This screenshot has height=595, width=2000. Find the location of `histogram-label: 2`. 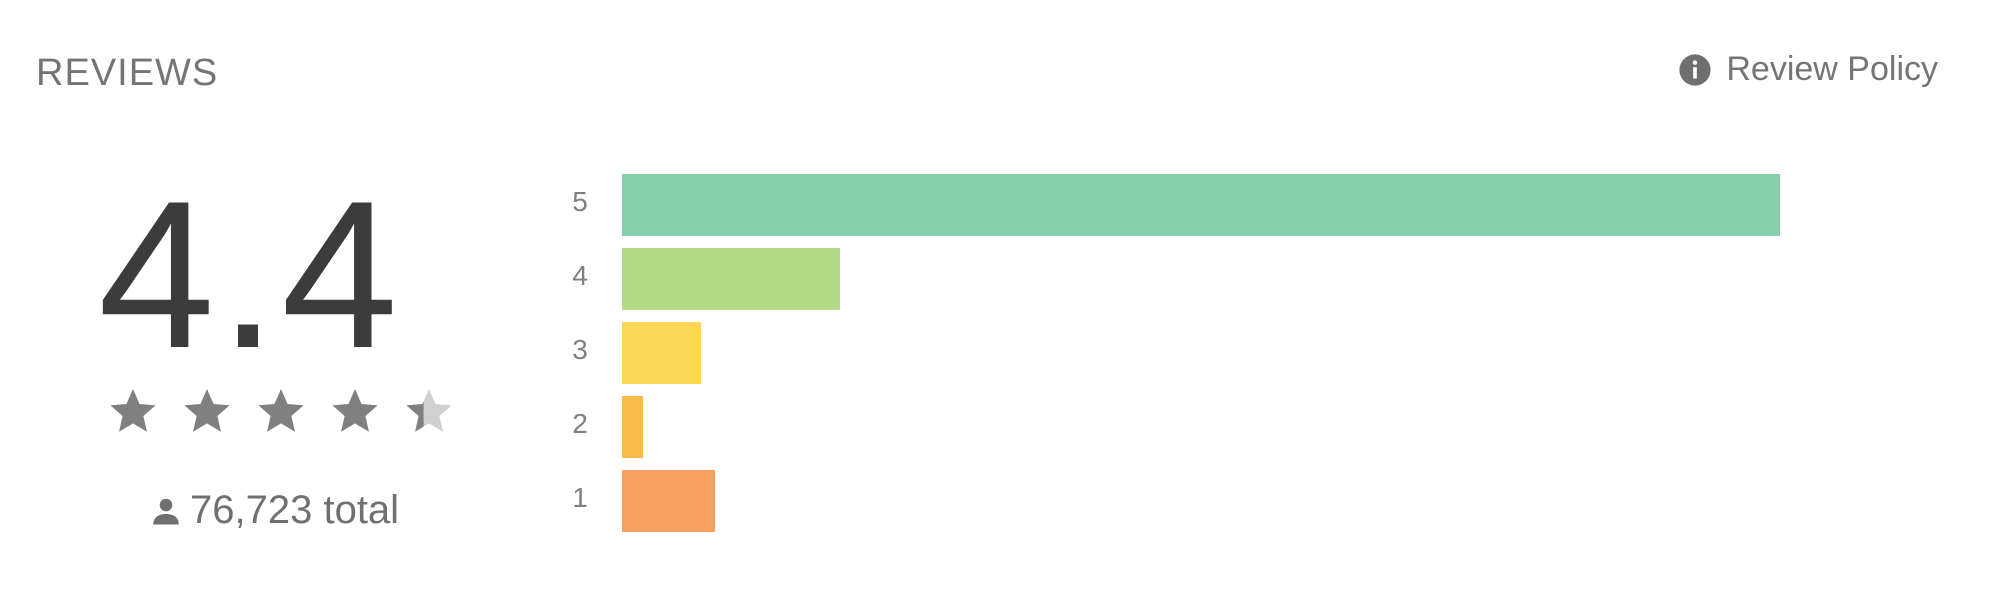

histogram-label: 2 is located at coordinates (580, 423).